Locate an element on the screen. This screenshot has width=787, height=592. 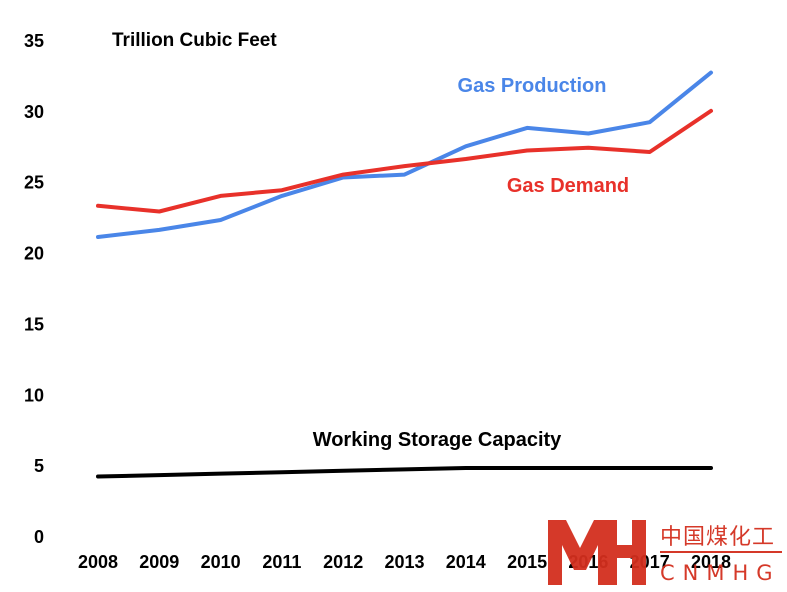
series-label-gas-demand: Gas Demand is located at coordinates (568, 186).